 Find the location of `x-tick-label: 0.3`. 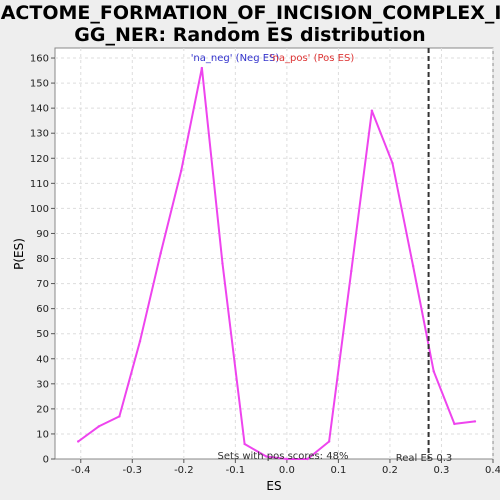

x-tick-label: 0.3 is located at coordinates (442, 470).